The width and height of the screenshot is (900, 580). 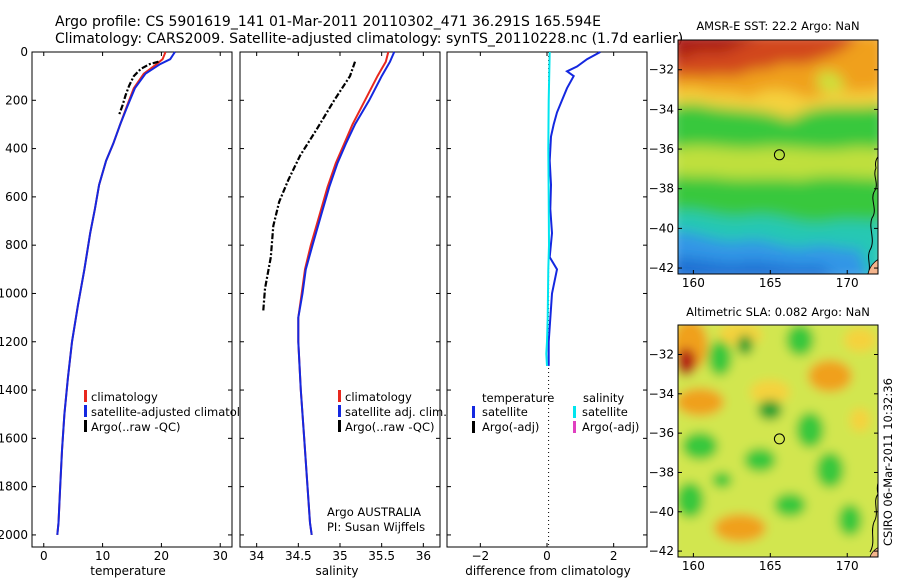 What do you see at coordinates (14, 438) in the screenshot?
I see `depth-tick-label: 1600` at bounding box center [14, 438].